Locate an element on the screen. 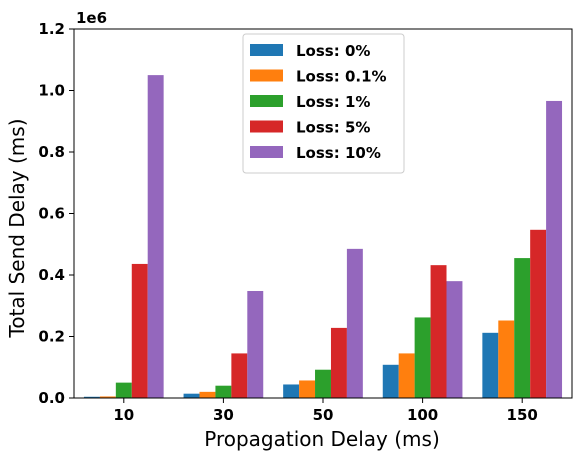  legend-box is located at coordinates (323, 103).